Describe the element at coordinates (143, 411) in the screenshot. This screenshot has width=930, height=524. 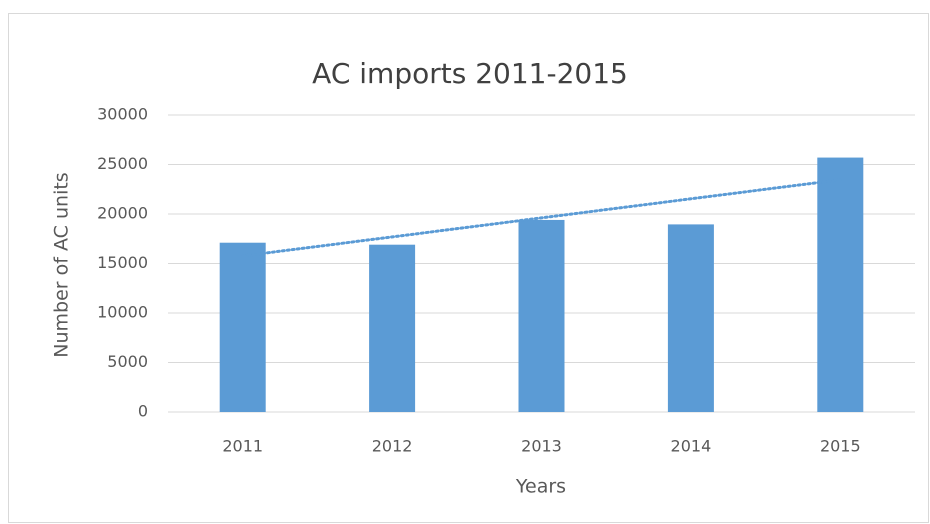
I see `y-tick-label: 0` at that location.